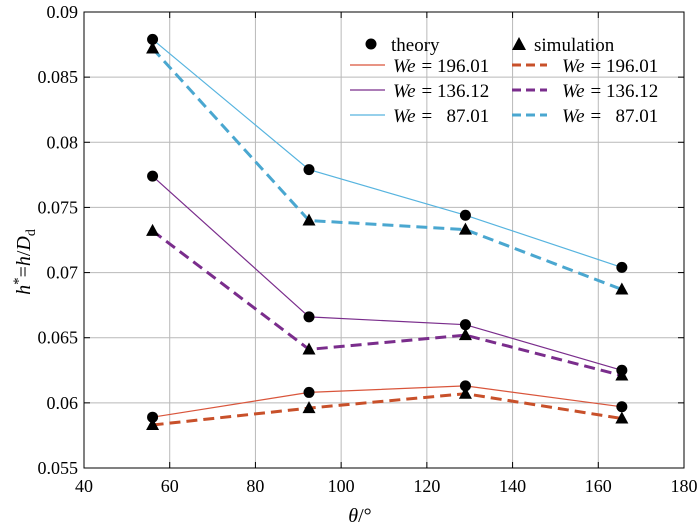 The height and width of the screenshot is (530, 700). Describe the element at coordinates (504, 116) in the screenshot. I see `legend-row-we-87: We = 87.01 We = 87.01` at that location.